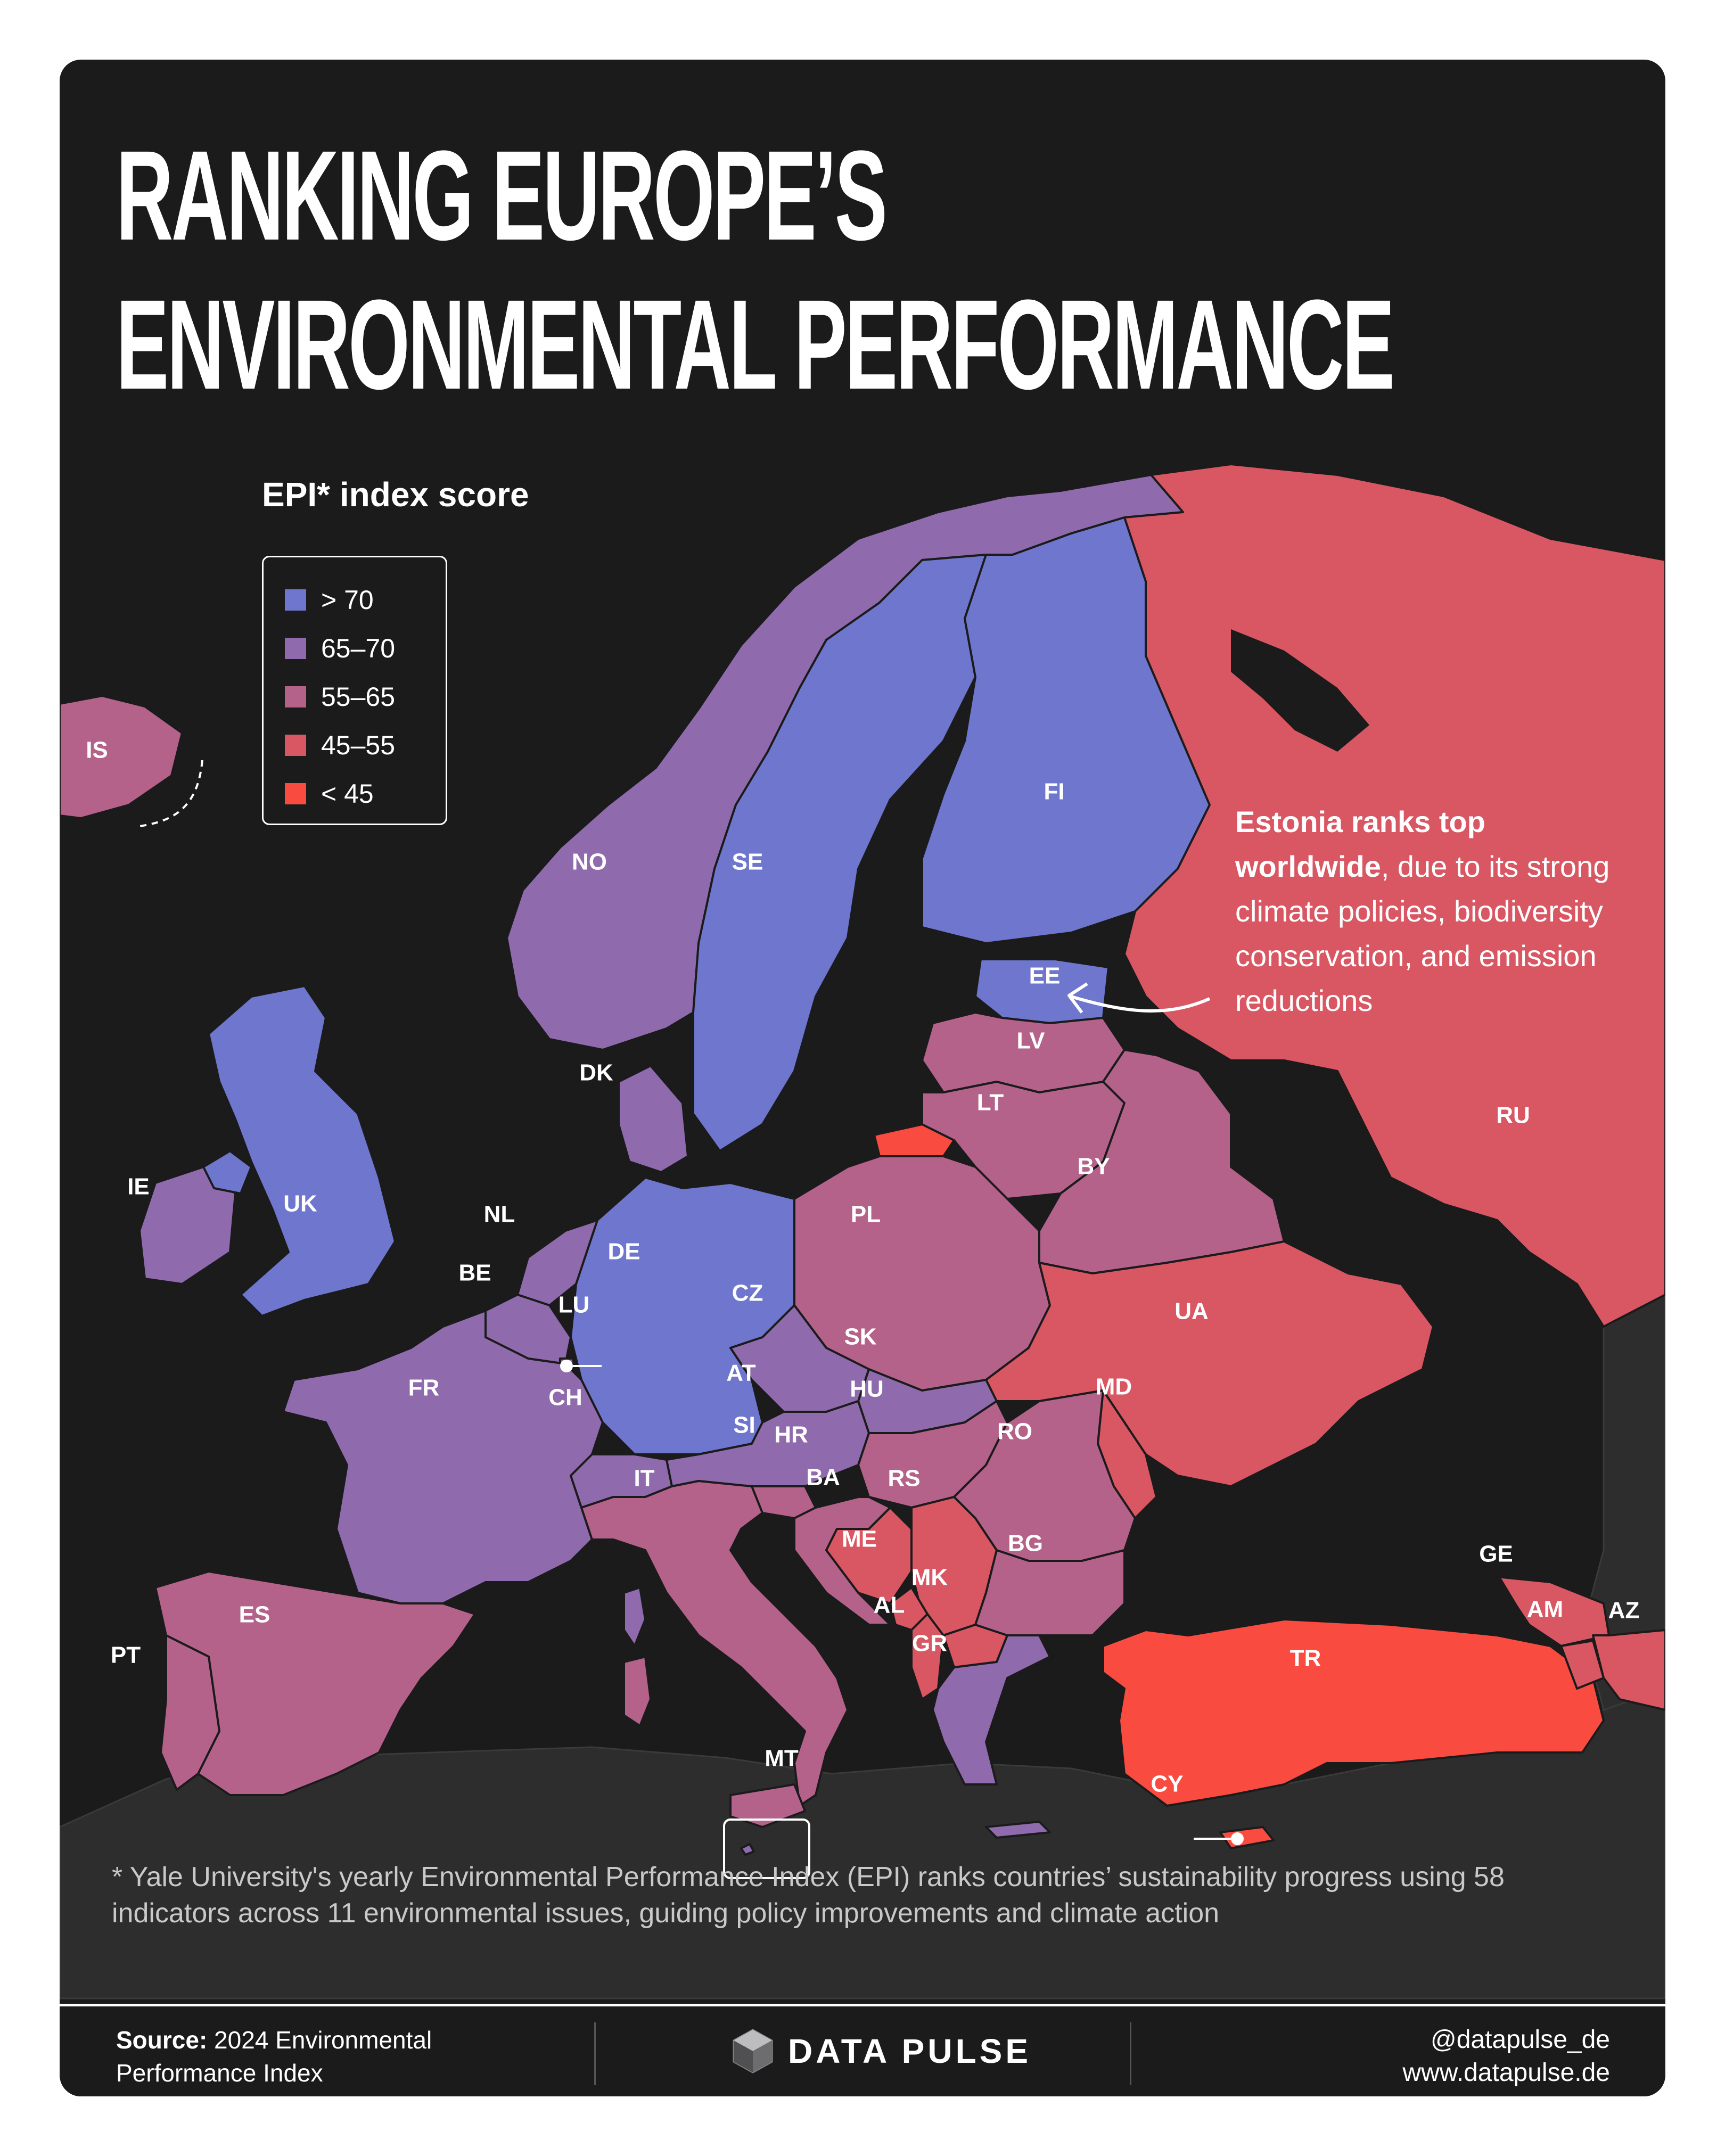  What do you see at coordinates (1141, 1004) in the screenshot?
I see `estonia-arrow` at bounding box center [1141, 1004].